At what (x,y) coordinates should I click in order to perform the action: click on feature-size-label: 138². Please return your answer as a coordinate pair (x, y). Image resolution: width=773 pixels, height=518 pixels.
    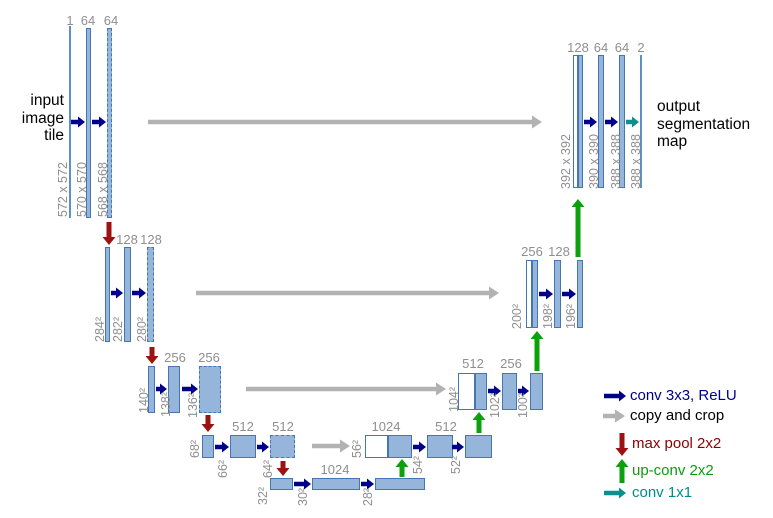
    Looking at the image, I should click on (166, 404).